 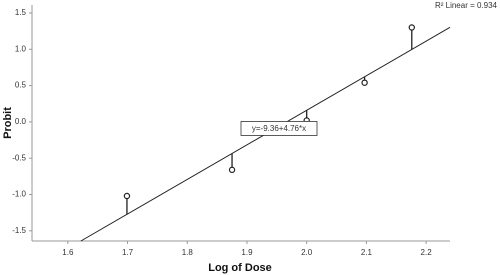 What do you see at coordinates (128, 252) in the screenshot?
I see `x-tick-label: 1.7` at bounding box center [128, 252].